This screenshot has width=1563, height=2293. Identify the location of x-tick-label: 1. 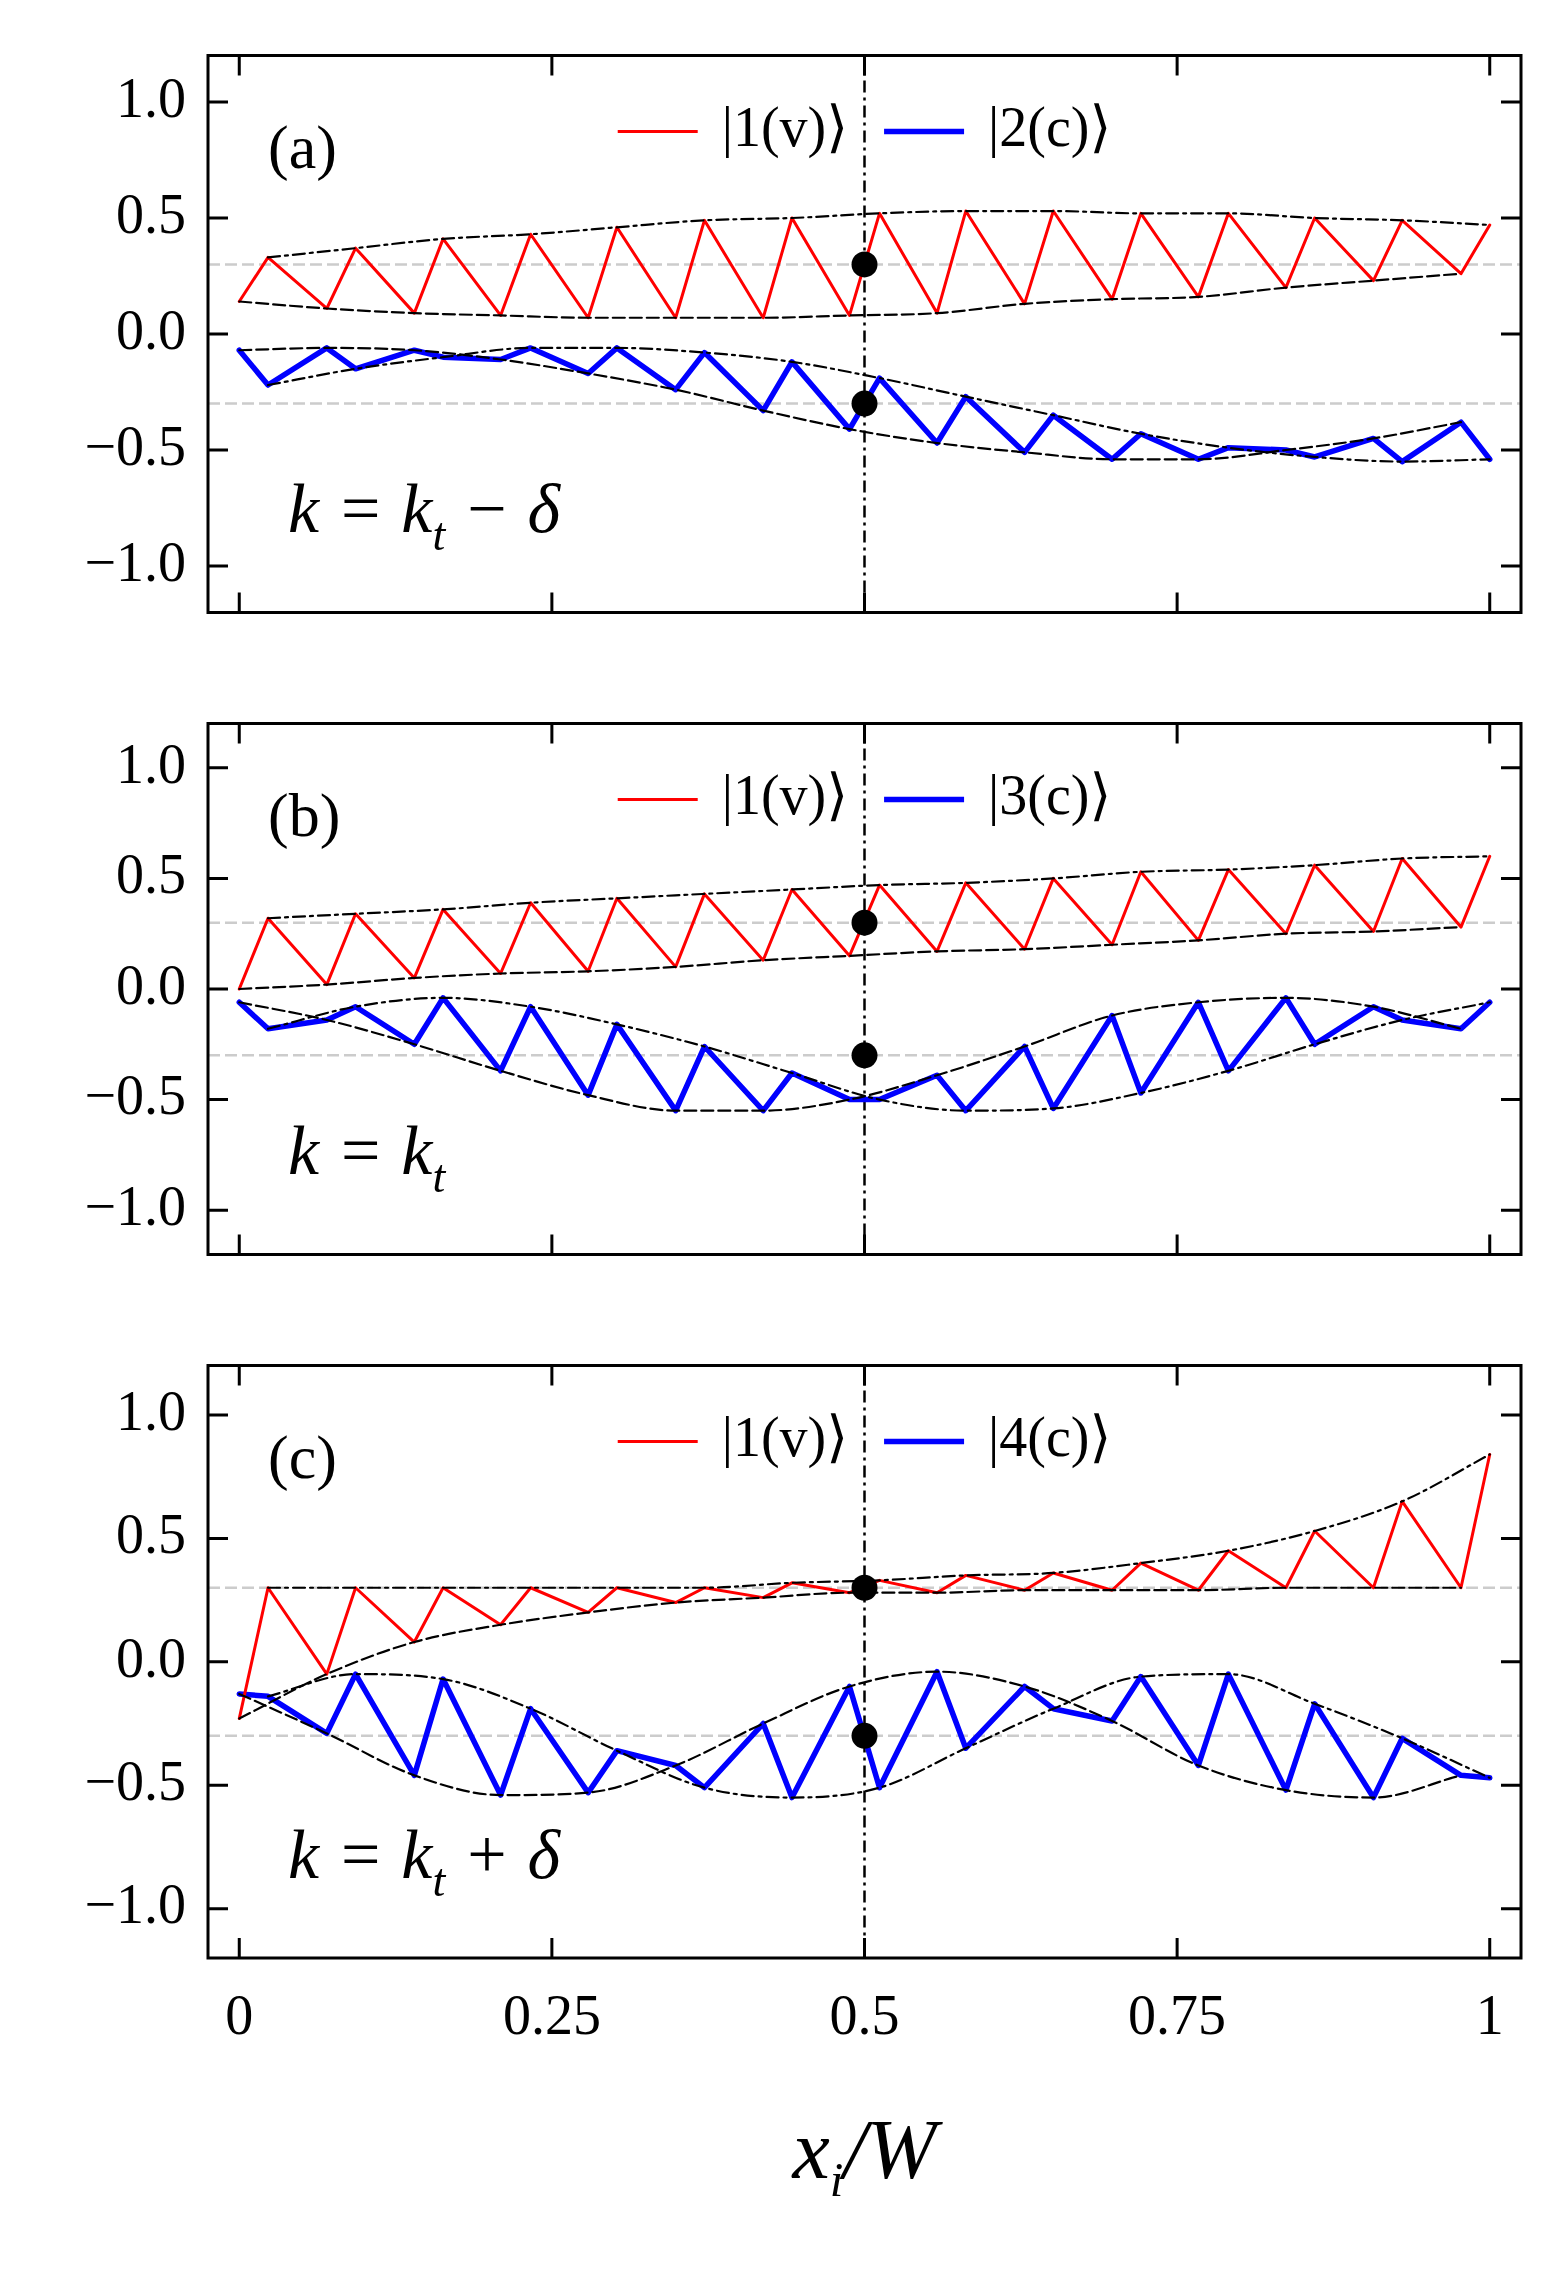
(1489, 2015).